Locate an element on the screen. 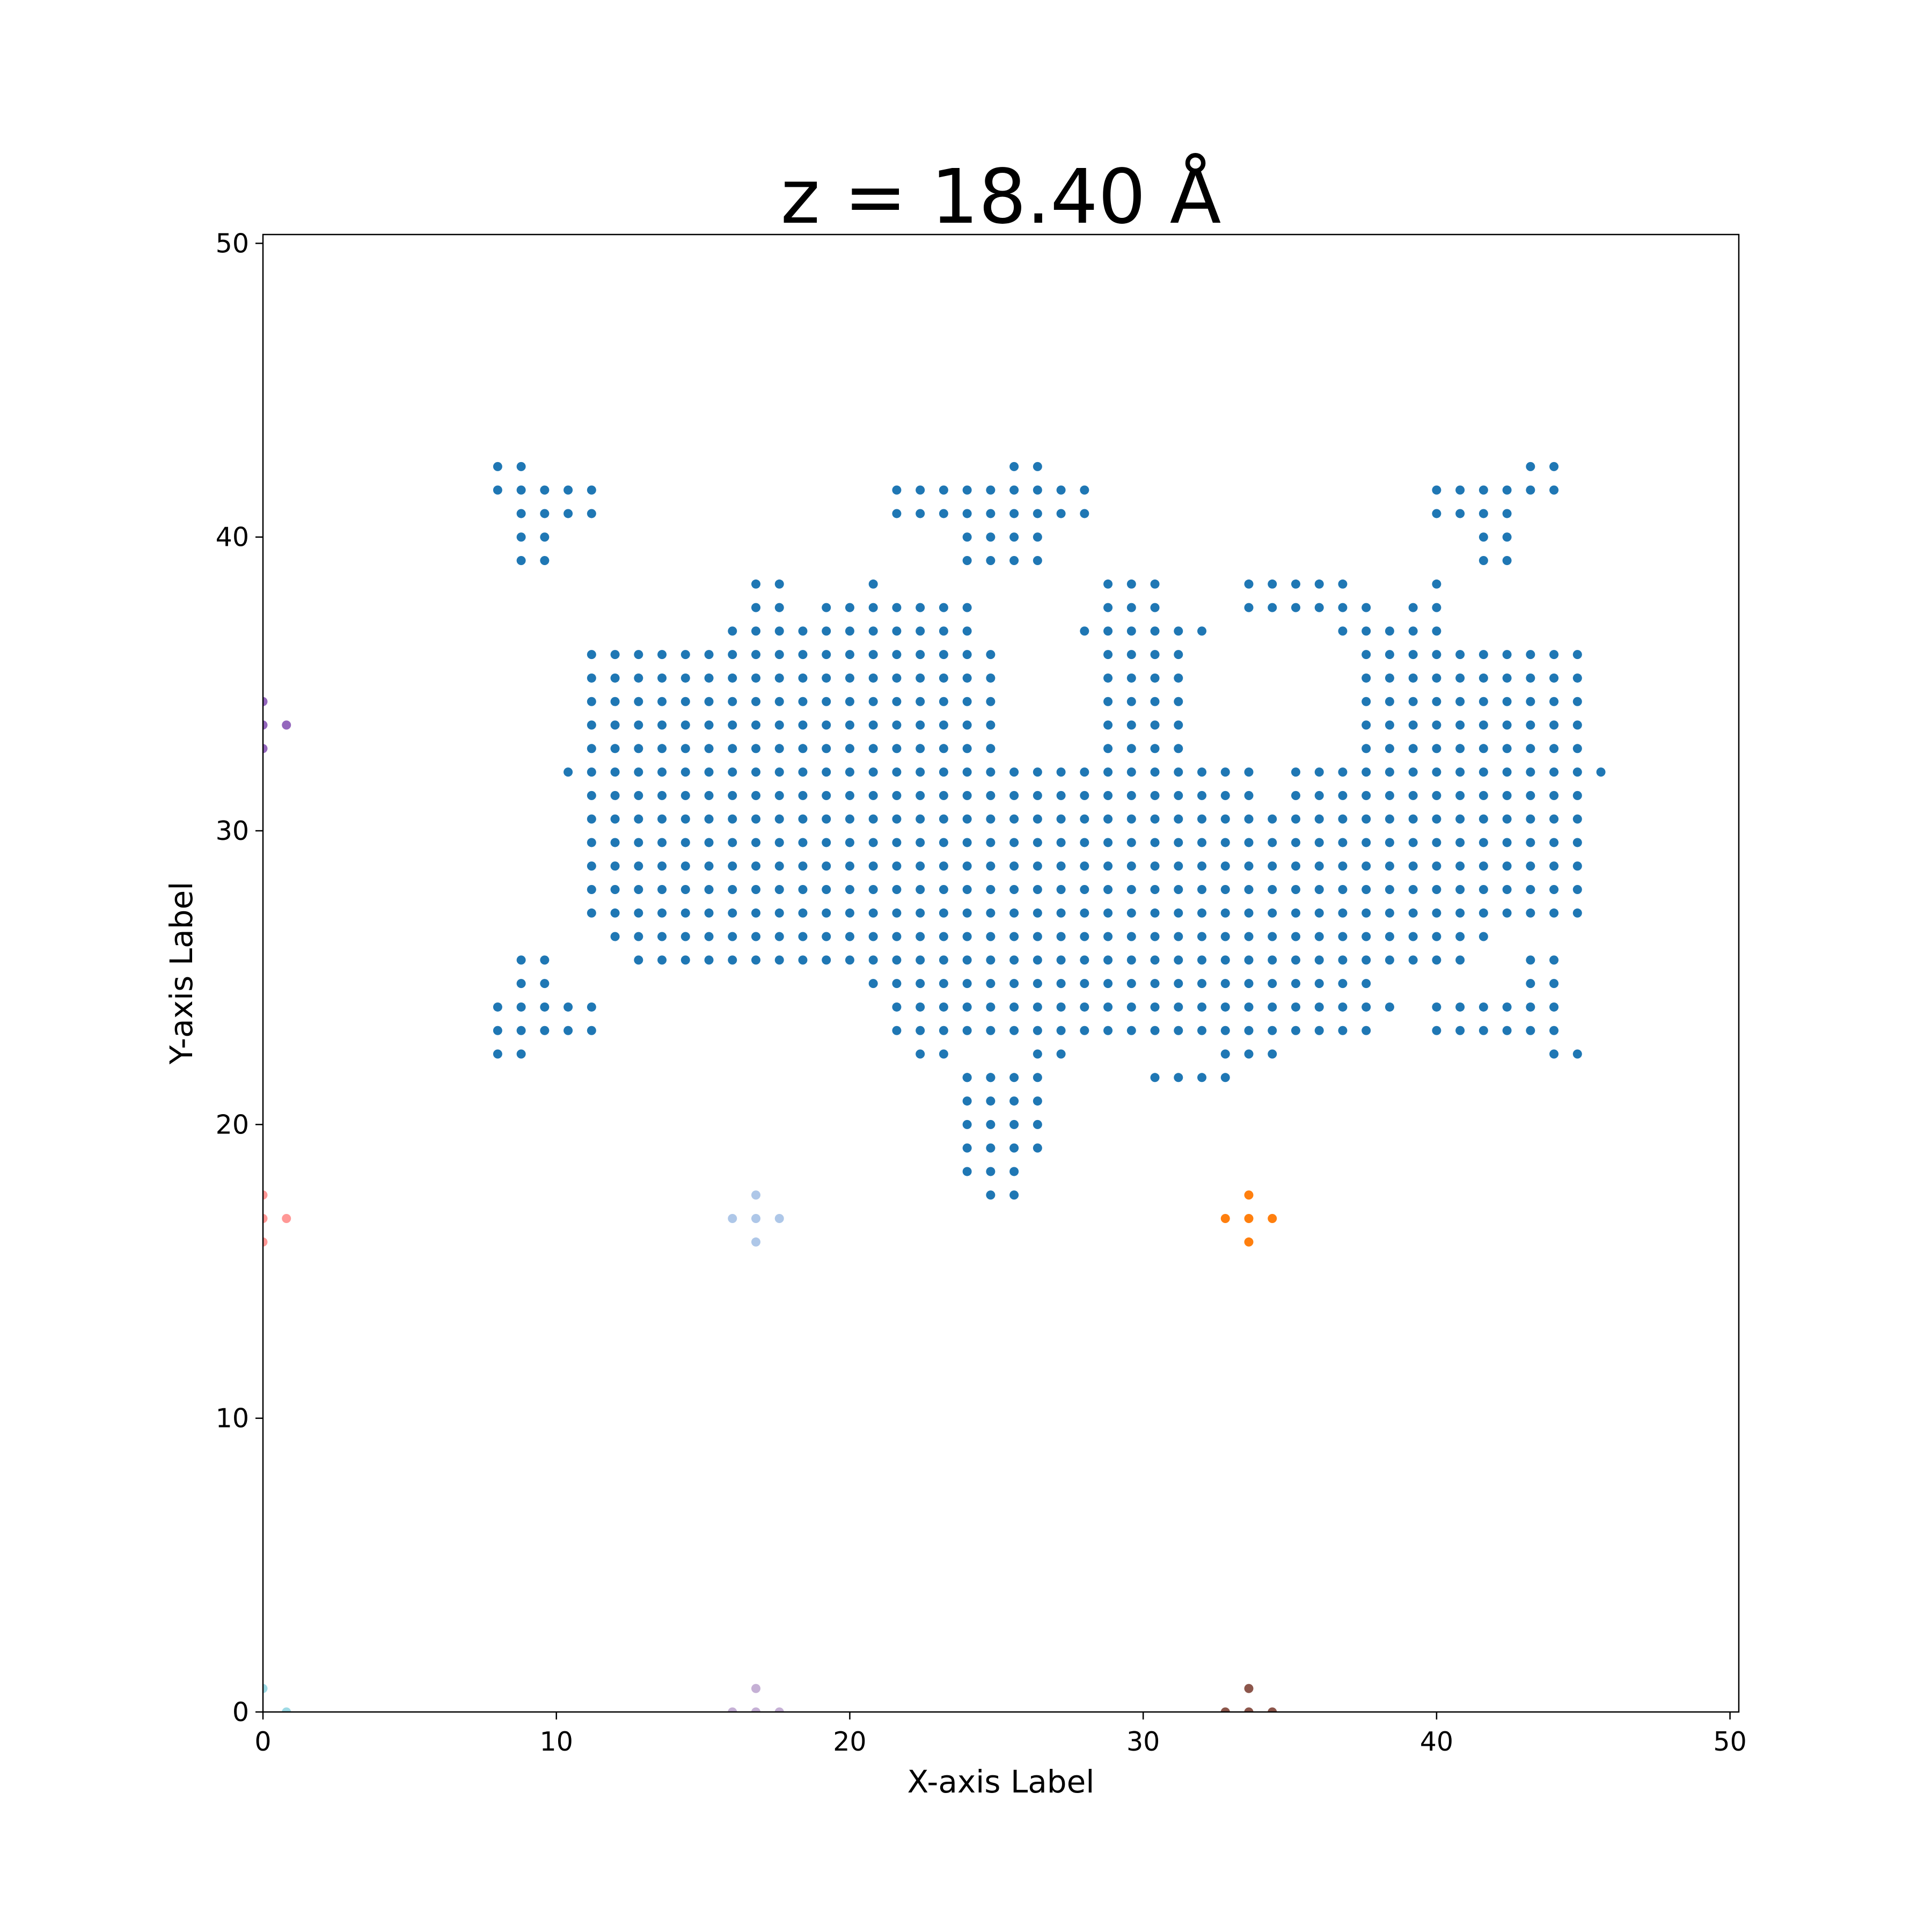 The image size is (1932, 1932). x-axis-label: X-axis Label is located at coordinates (1001, 1781).